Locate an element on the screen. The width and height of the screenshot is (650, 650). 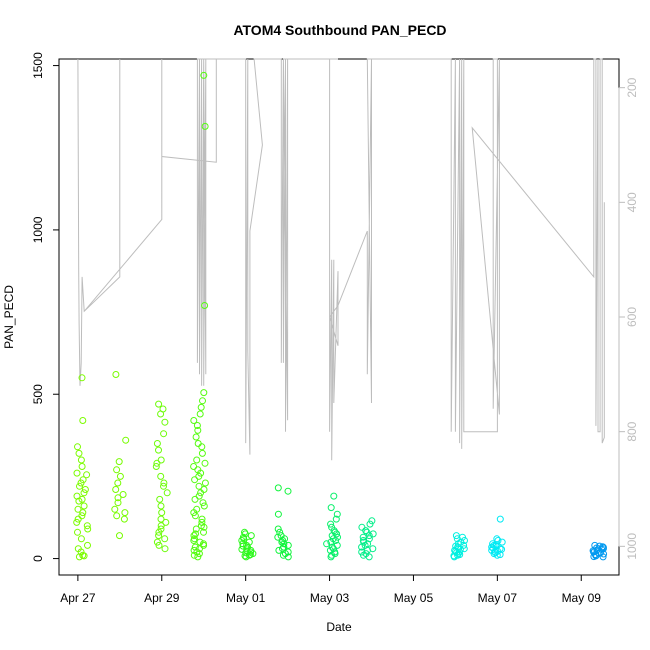
secondary-y-tick-label: 600 is located at coordinates (632, 317).